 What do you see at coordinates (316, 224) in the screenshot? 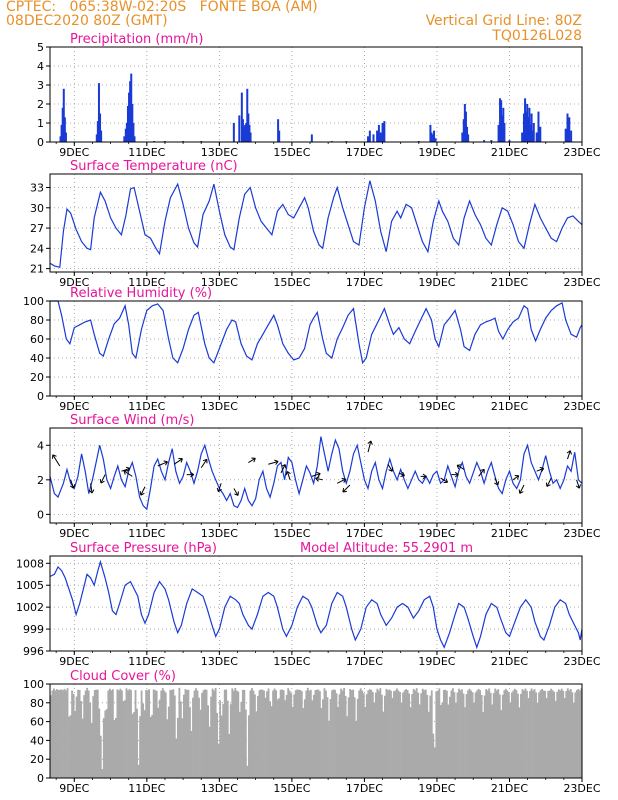
I see `temp-series` at bounding box center [316, 224].